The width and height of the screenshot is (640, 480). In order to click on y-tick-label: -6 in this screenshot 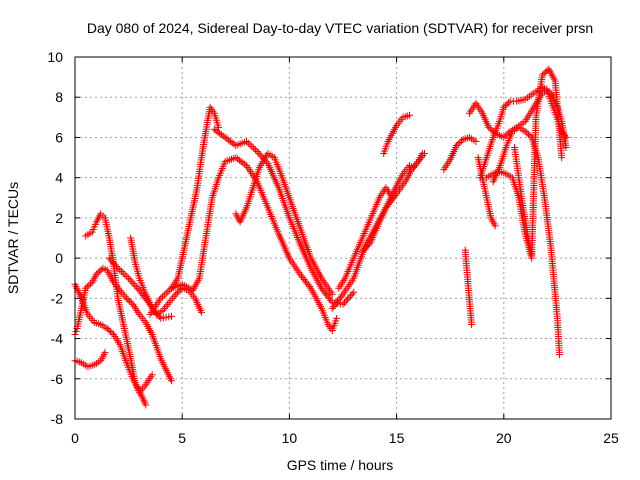, I will do `click(57, 379)`.